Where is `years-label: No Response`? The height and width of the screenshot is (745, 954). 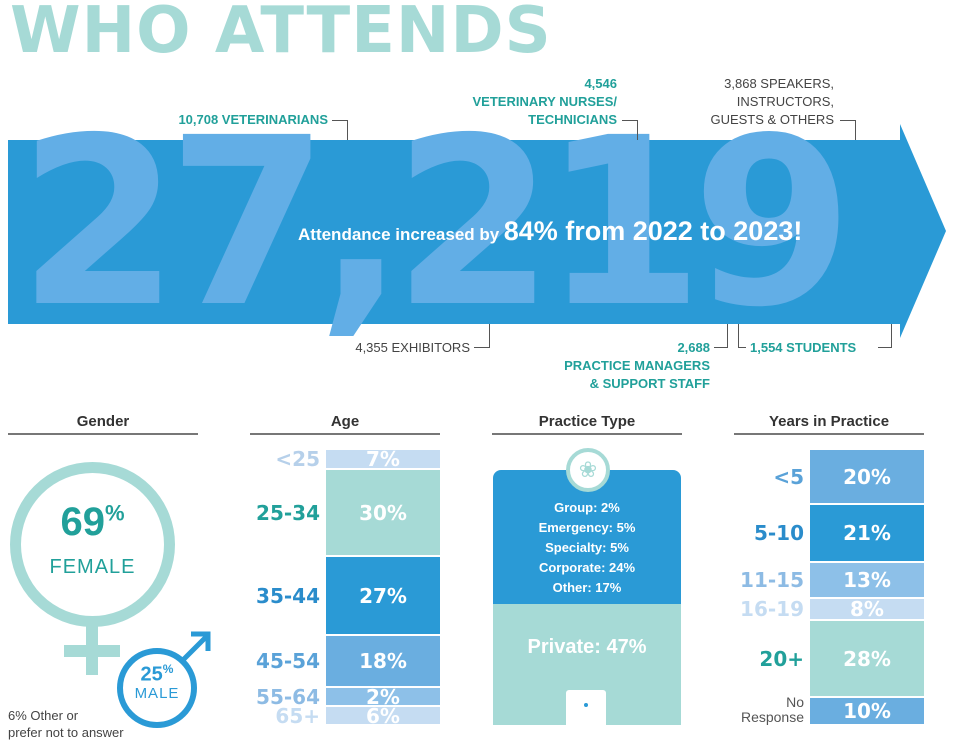 years-label: No Response is located at coordinates (762, 709).